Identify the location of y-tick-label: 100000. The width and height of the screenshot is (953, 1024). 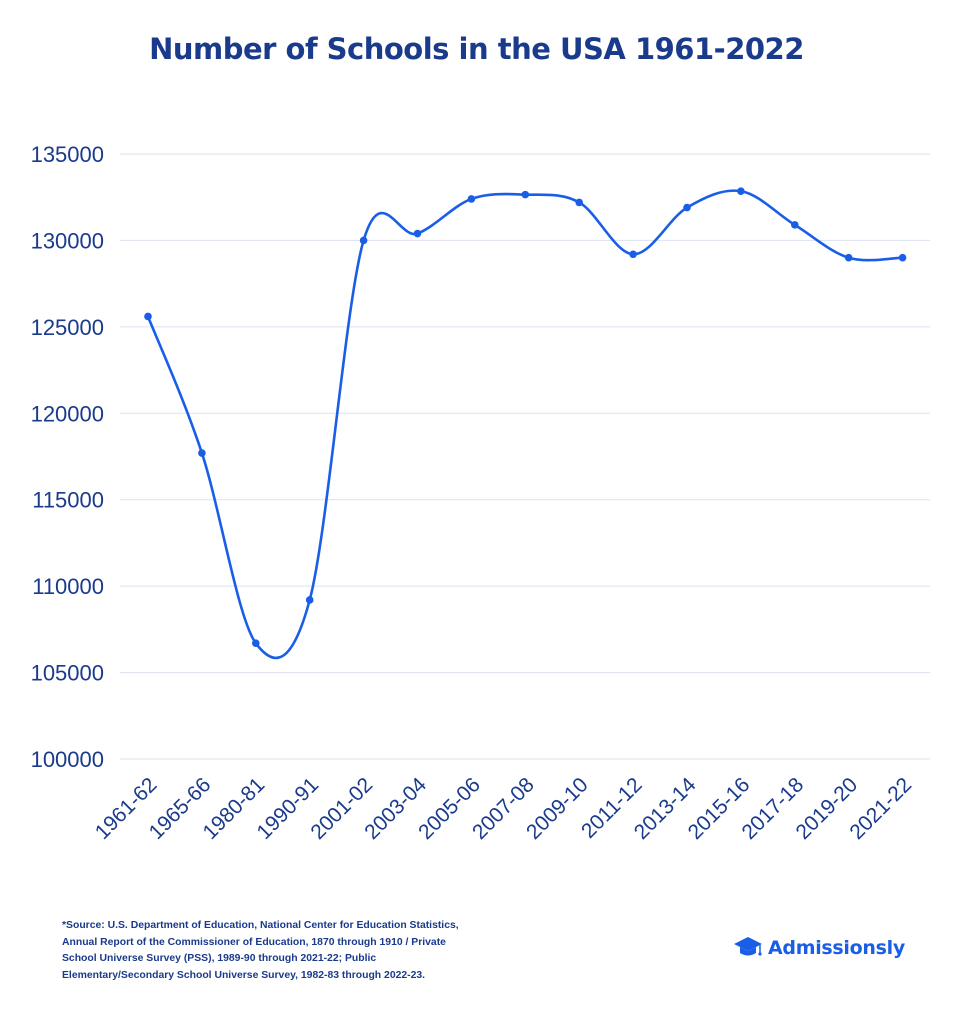
(67, 759).